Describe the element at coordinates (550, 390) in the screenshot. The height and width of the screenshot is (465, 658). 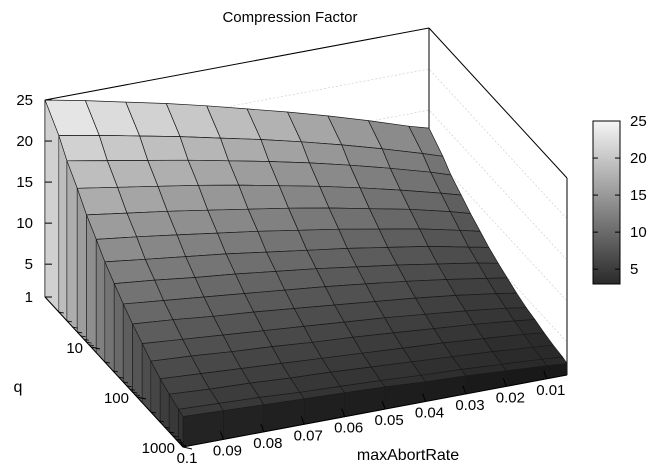
I see `x-tick-label: 0.01` at that location.